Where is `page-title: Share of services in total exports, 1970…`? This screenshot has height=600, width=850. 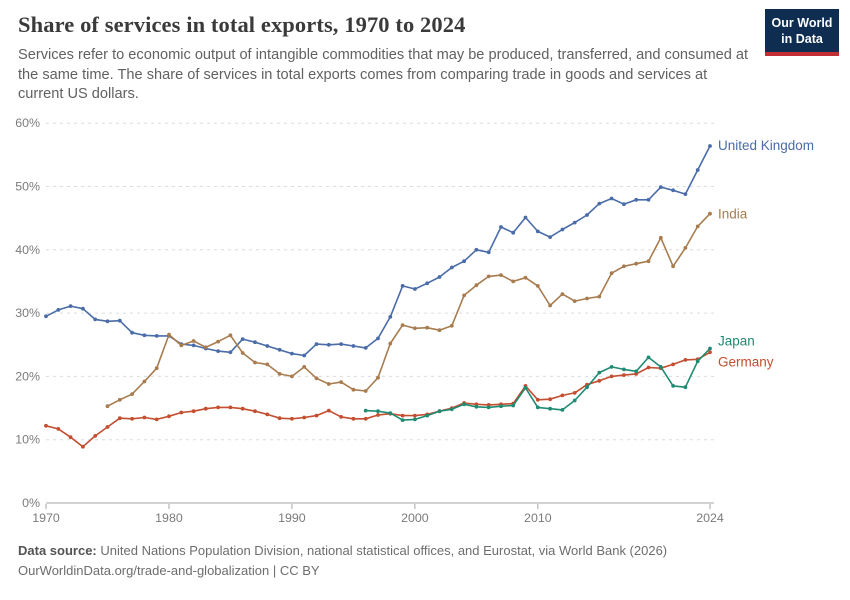 page-title: Share of services in total exports, 1970… is located at coordinates (242, 24).